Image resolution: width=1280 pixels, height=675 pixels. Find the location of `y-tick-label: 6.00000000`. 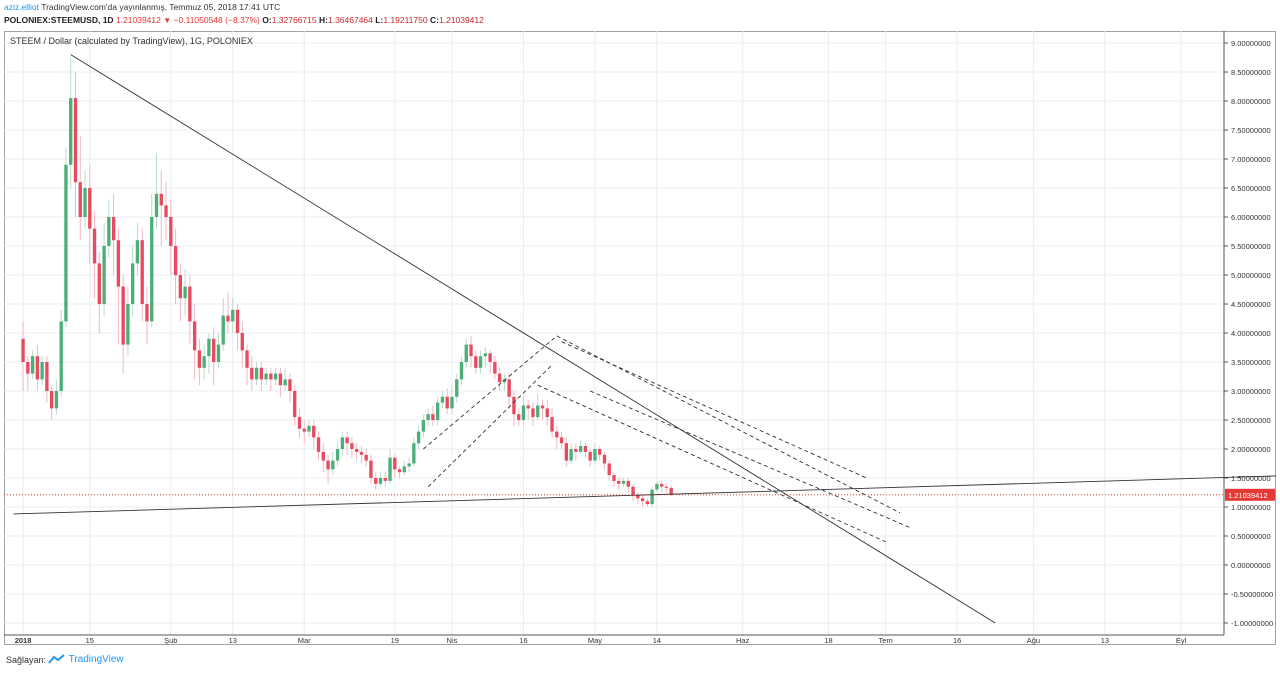

y-tick-label: 6.00000000 is located at coordinates (1251, 217).